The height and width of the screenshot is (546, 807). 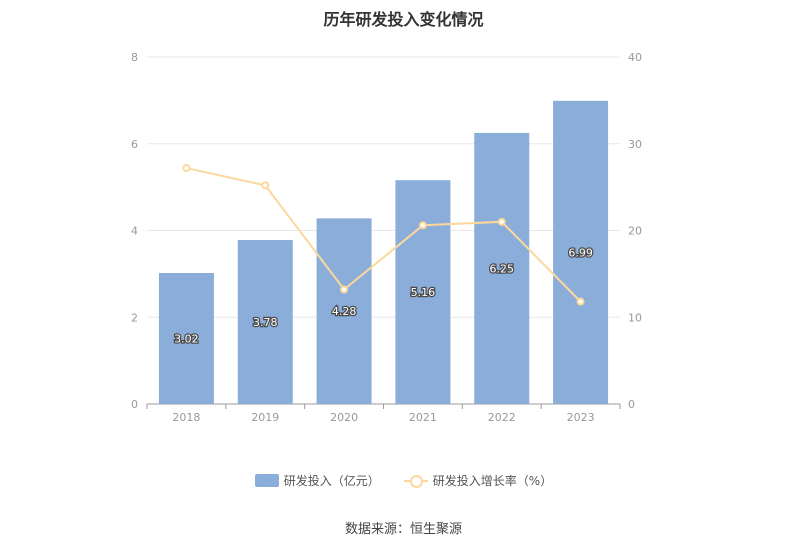 I want to click on y-left-tick-label: 8, so click(x=134, y=57).